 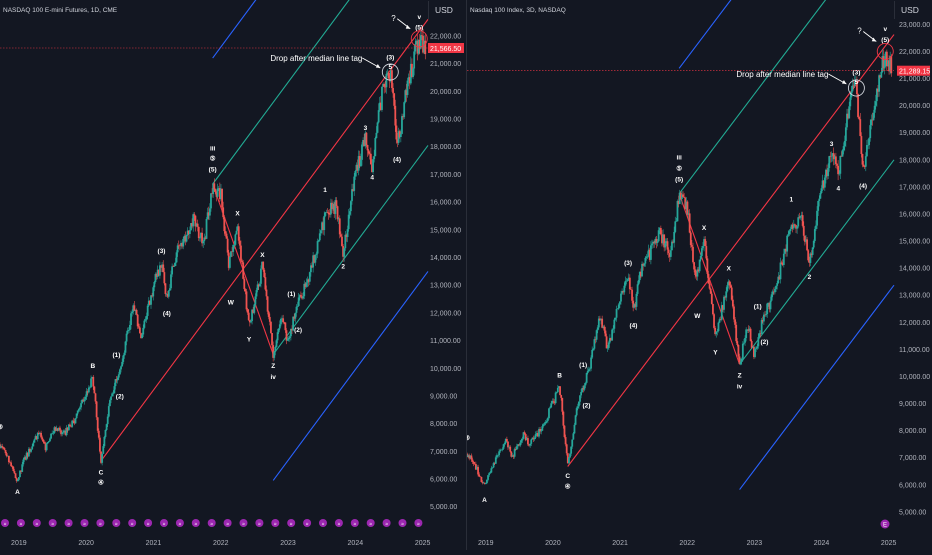 I want to click on wave-label: W, so click(x=231, y=302).